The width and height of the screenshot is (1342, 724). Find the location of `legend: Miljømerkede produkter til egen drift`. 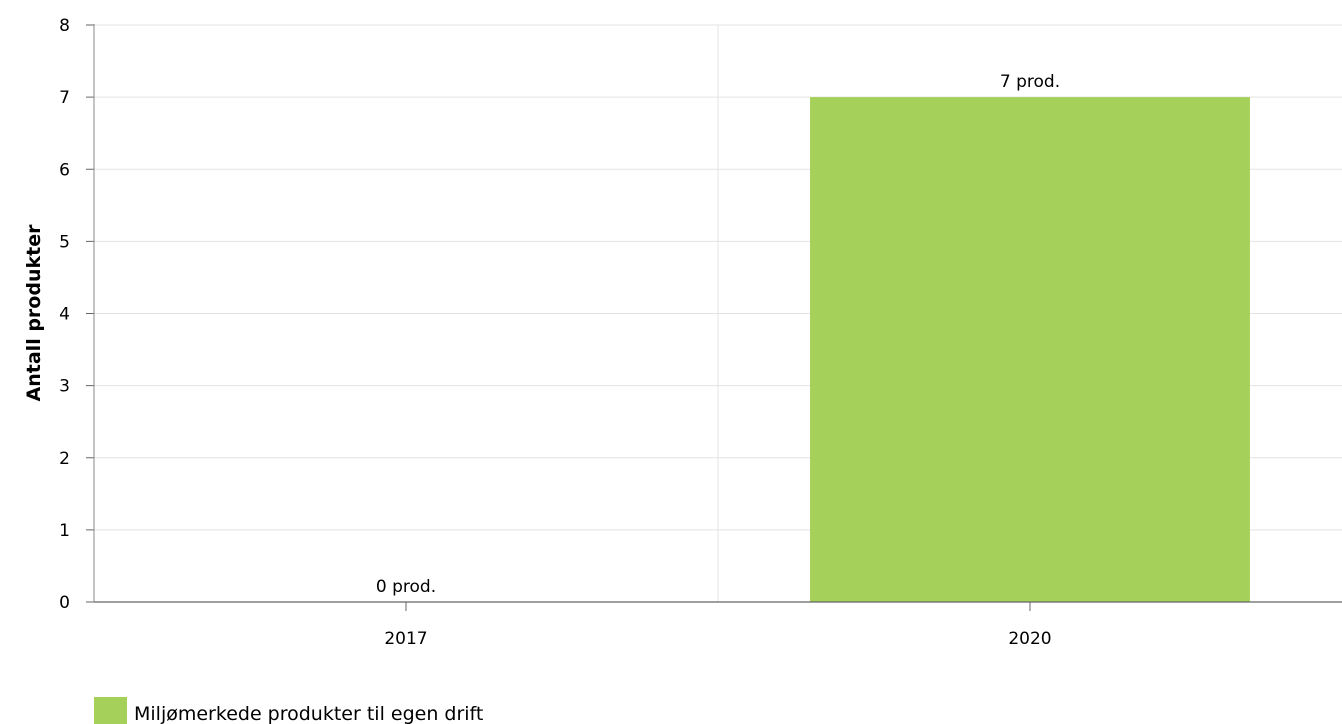

legend: Miljømerkede produkter til egen drift is located at coordinates (288, 710).